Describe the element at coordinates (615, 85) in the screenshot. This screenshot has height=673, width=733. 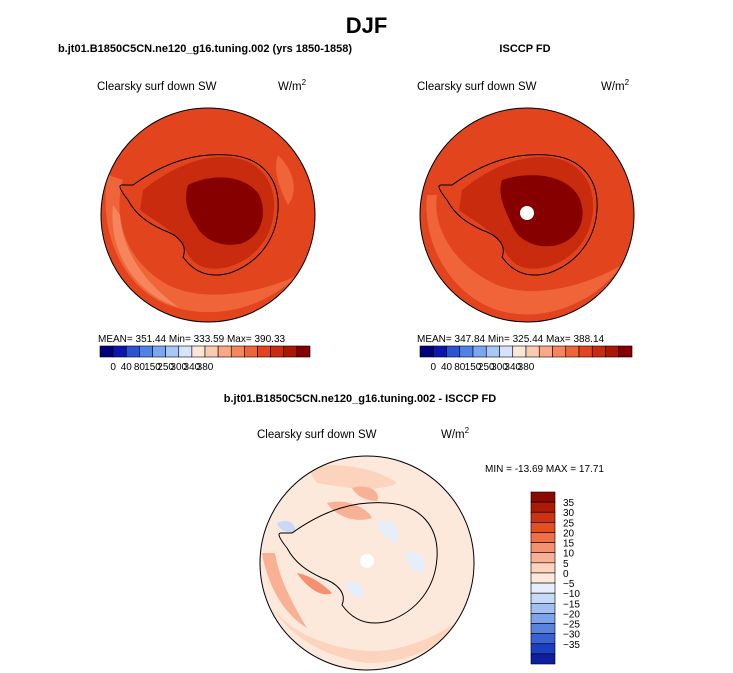
I see `right-units-label: W/m2` at that location.